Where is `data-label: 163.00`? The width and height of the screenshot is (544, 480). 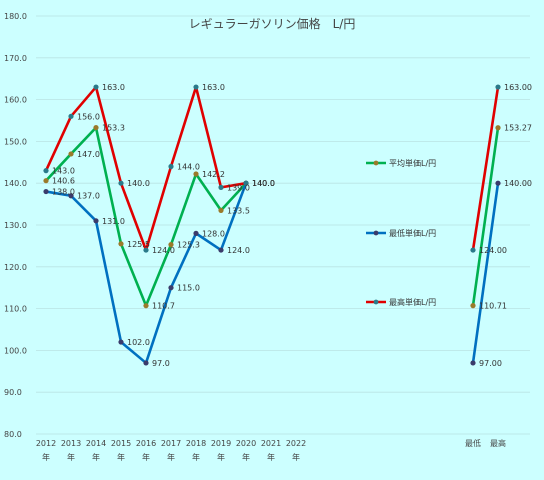
data-label: 163.00 is located at coordinates (518, 87).